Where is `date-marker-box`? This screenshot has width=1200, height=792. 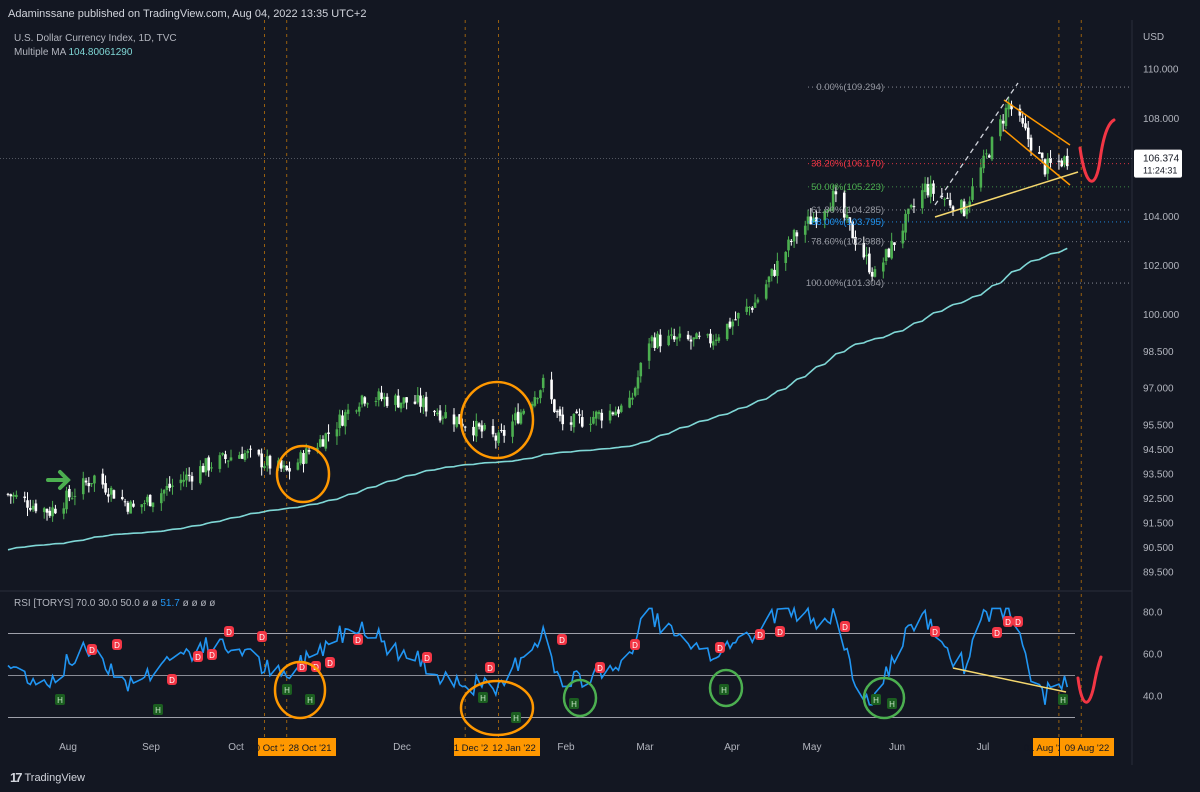
date-marker-box is located at coordinates (514, 747).